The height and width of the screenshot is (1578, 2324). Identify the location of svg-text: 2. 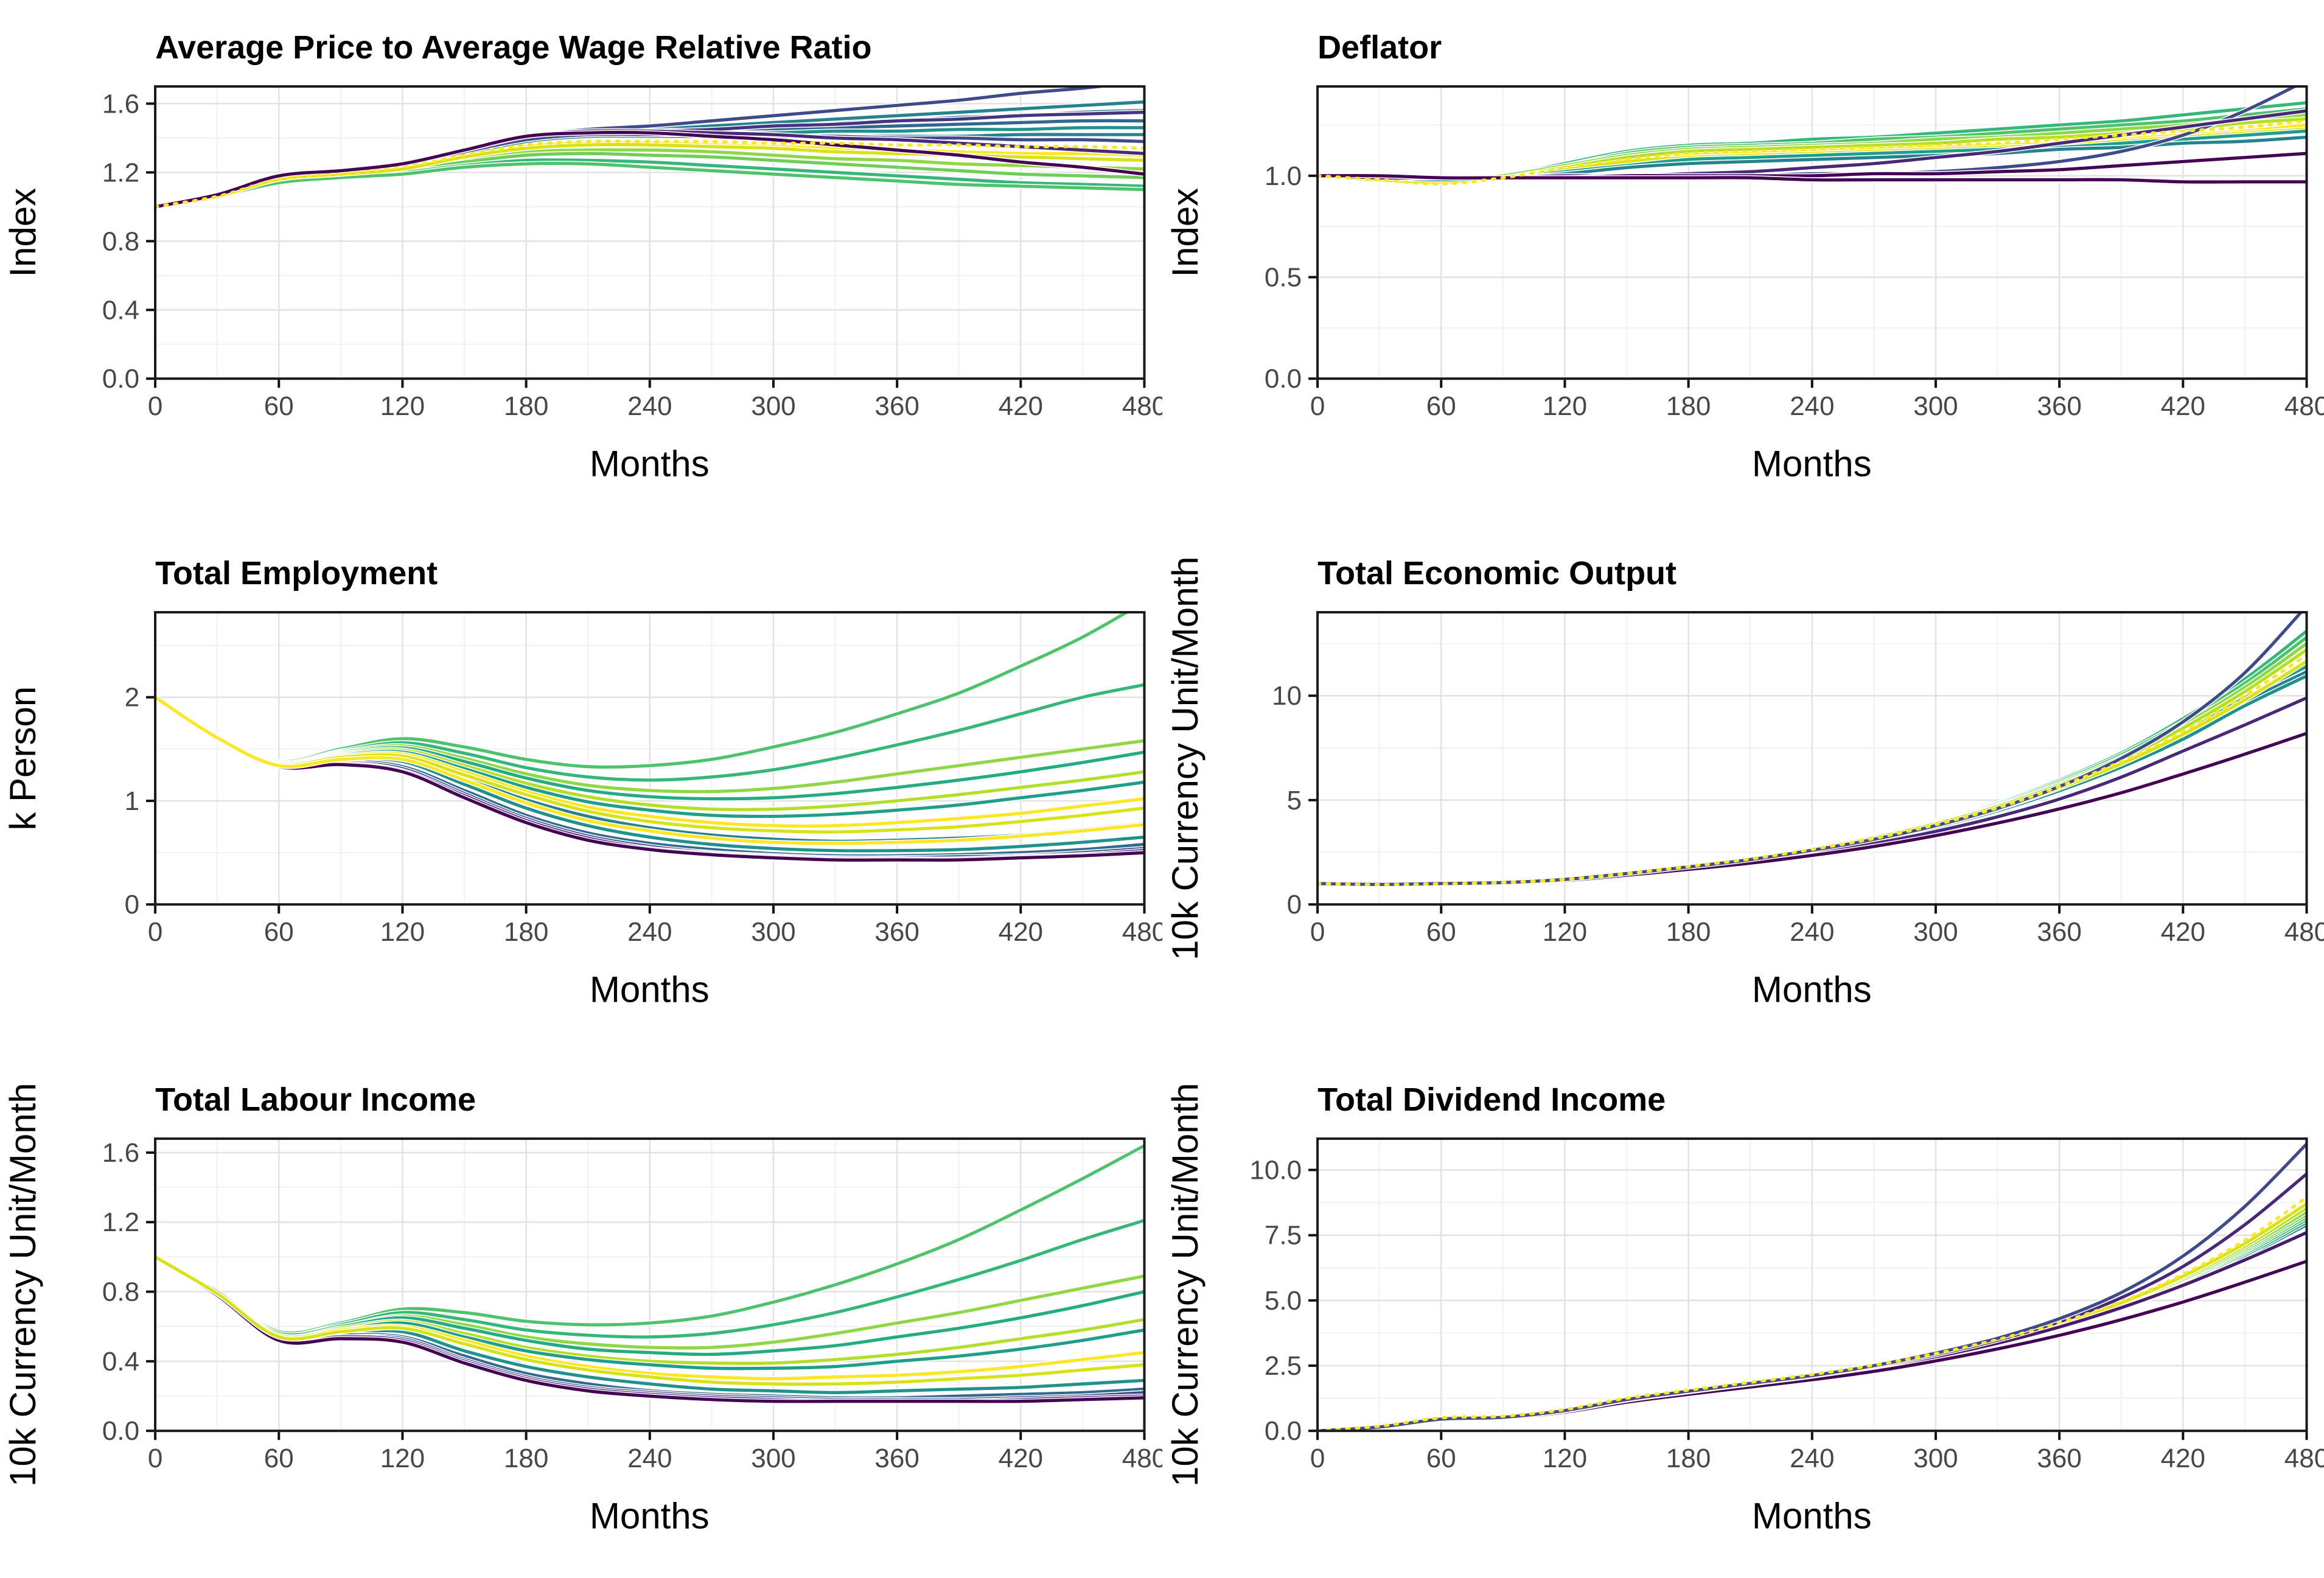
(132, 698).